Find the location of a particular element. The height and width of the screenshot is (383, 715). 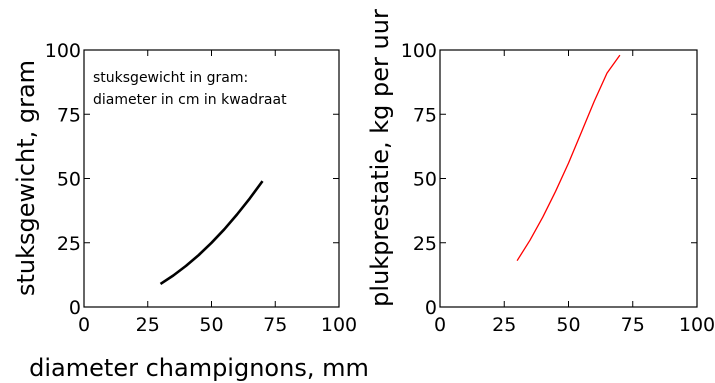

left-y-tick-labels: 0 25 50 75 100 is located at coordinates (63, 179).